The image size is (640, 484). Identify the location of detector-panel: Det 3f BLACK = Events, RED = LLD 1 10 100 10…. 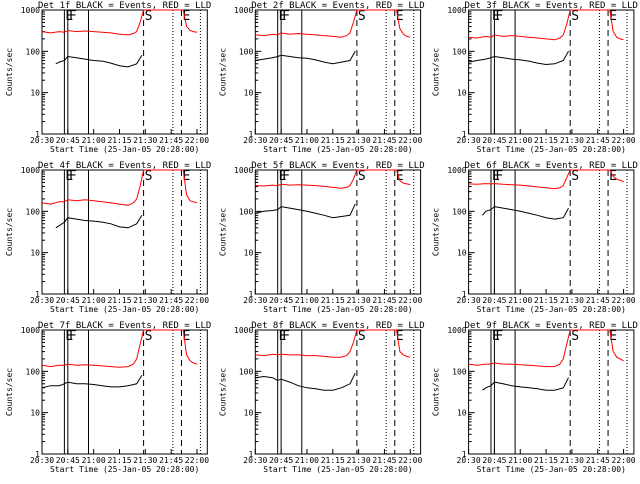
(535, 77).